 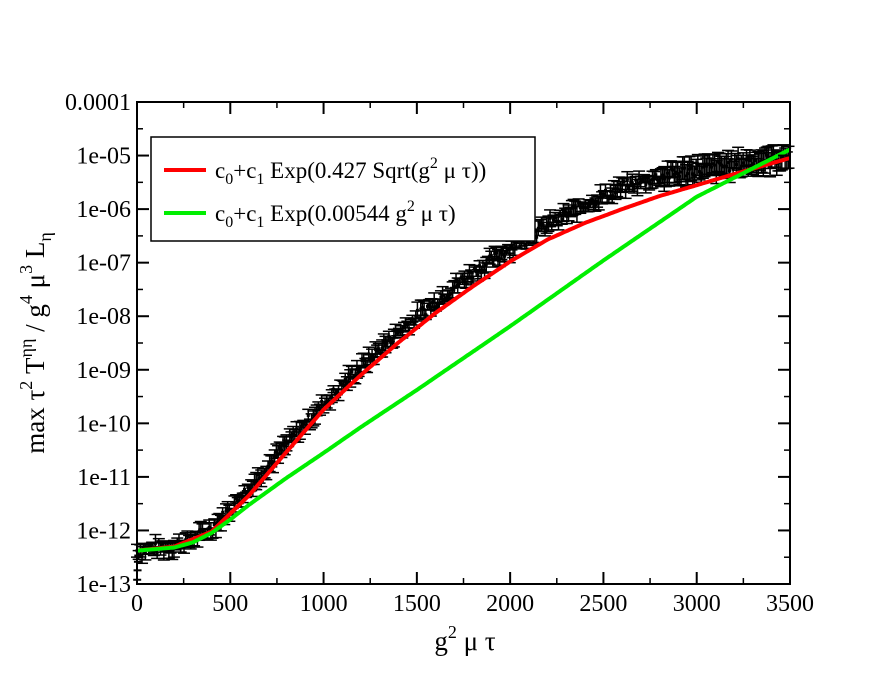 What do you see at coordinates (510, 604) in the screenshot?
I see `x-tick-label: 2000` at bounding box center [510, 604].